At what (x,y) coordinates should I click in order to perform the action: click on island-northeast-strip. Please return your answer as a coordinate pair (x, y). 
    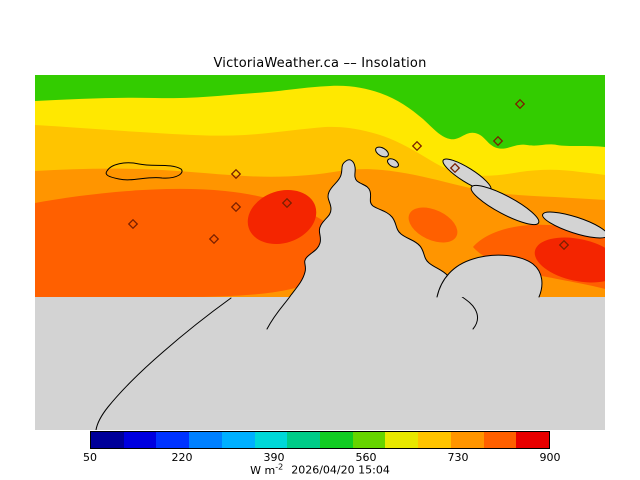
    Looking at the image, I should click on (573, 225).